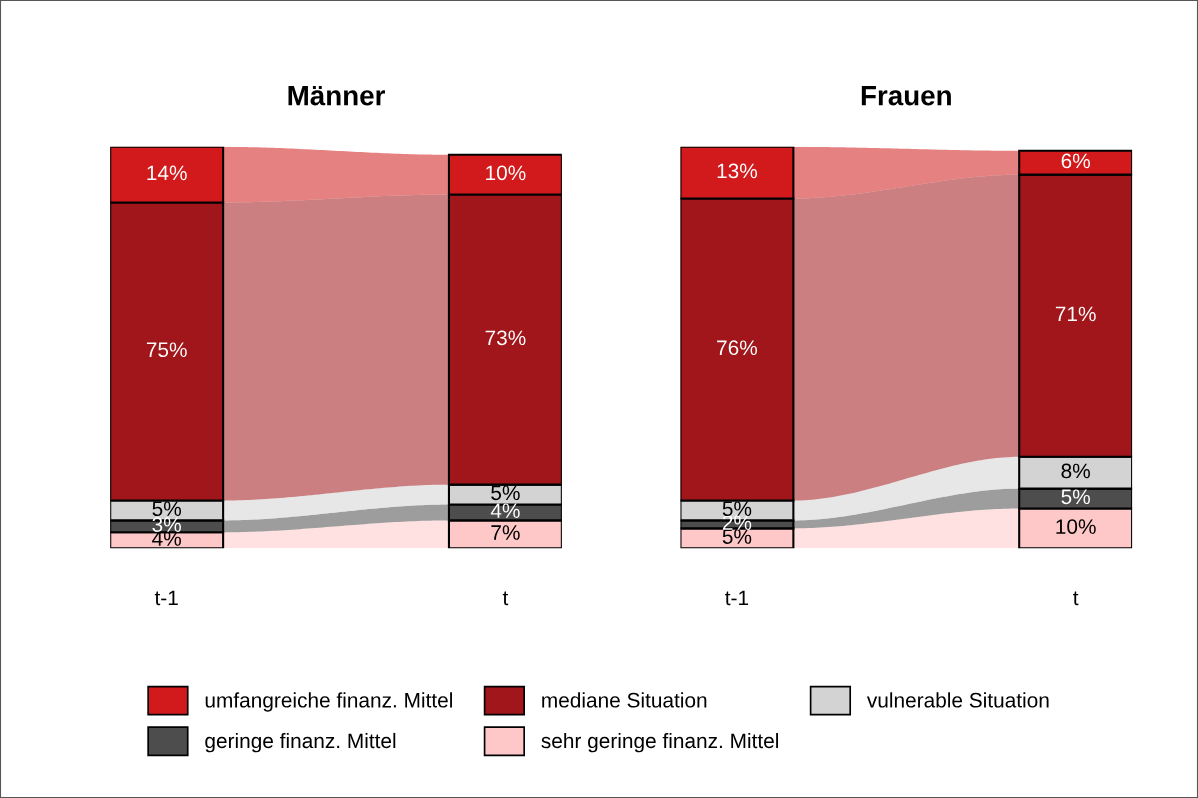 The height and width of the screenshot is (798, 1198). I want to click on chart-title: Frauen, so click(906, 96).